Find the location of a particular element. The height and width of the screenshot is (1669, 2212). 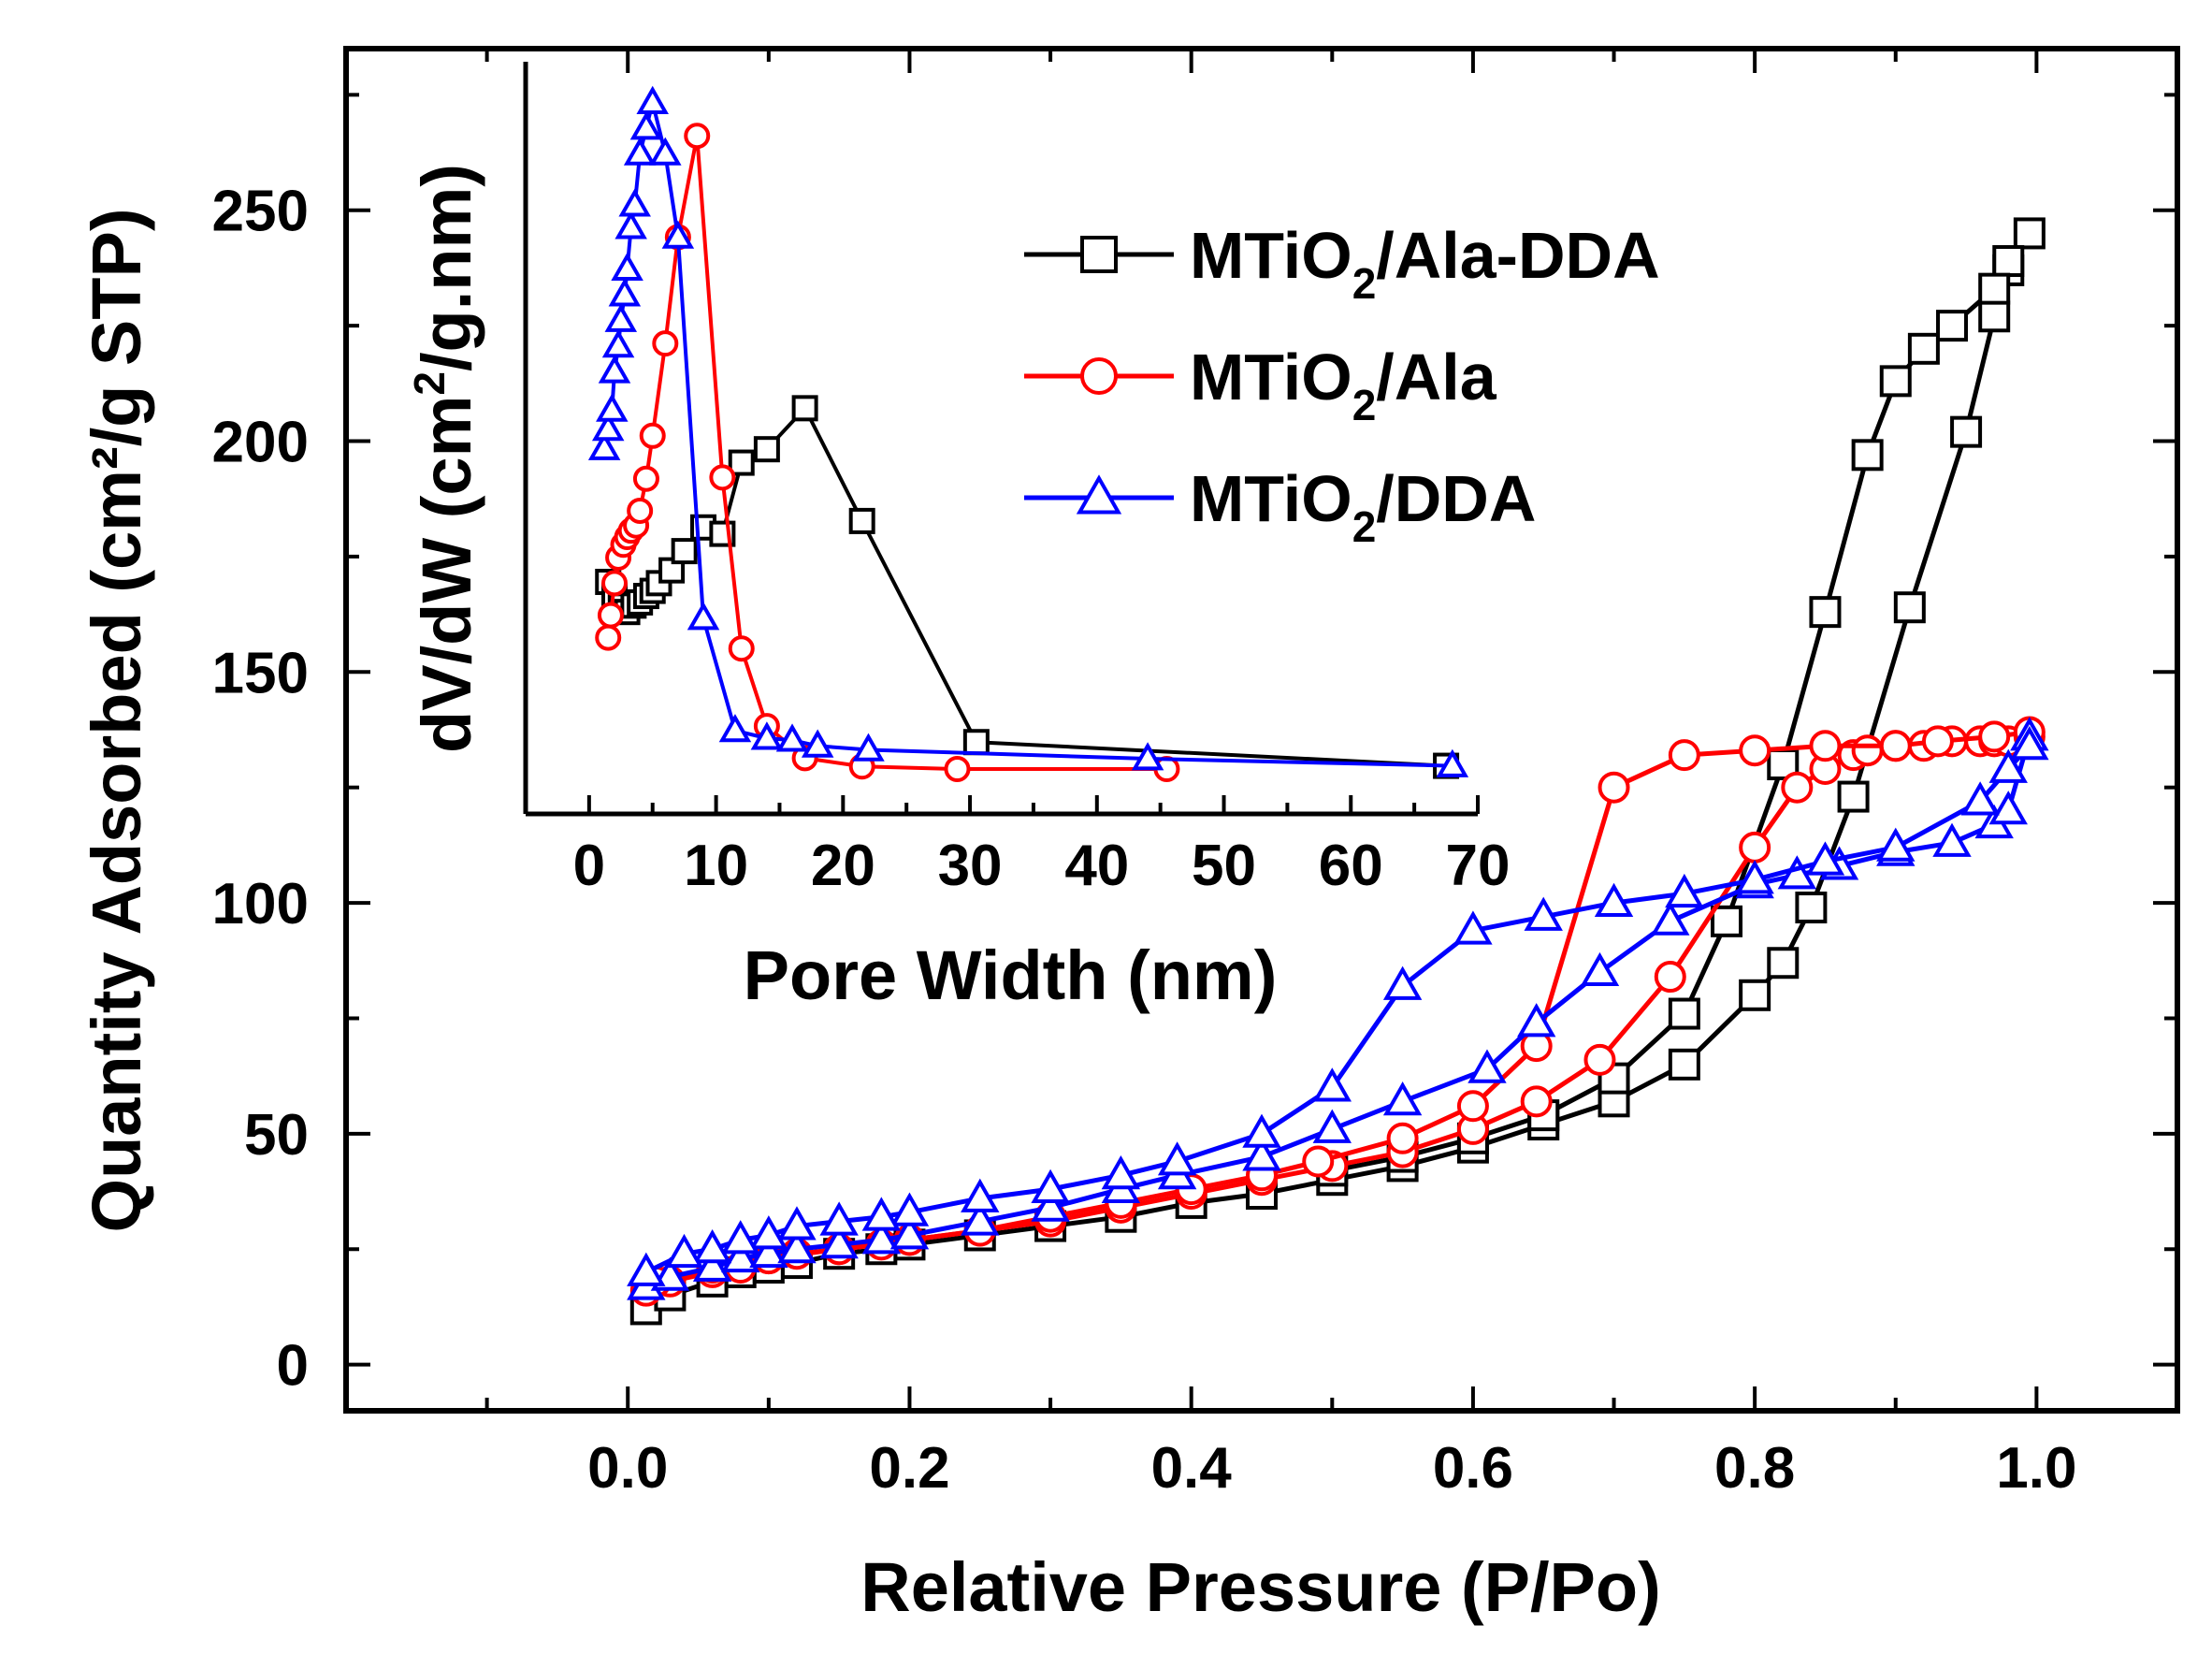

inset-x-tick-label: 40 is located at coordinates (1096, 866).